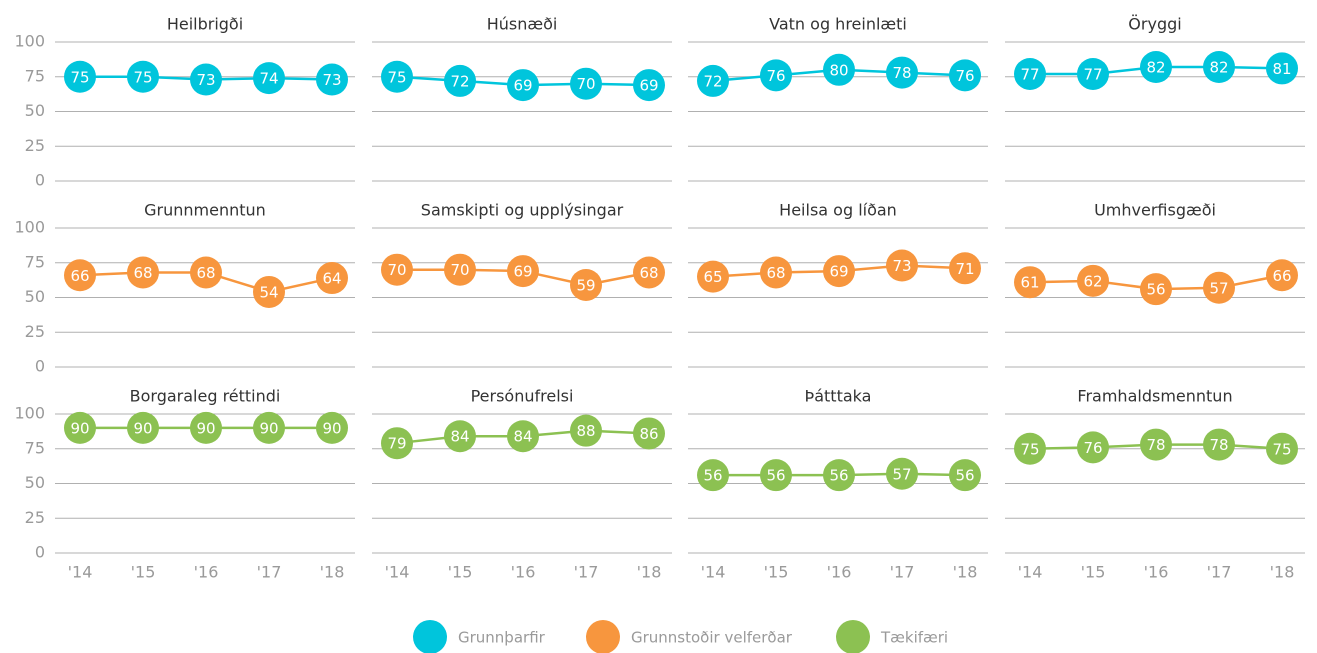 This screenshot has width=1317, height=653. Describe the element at coordinates (29, 227) in the screenshot. I see `y-tick-label: 100` at that location.